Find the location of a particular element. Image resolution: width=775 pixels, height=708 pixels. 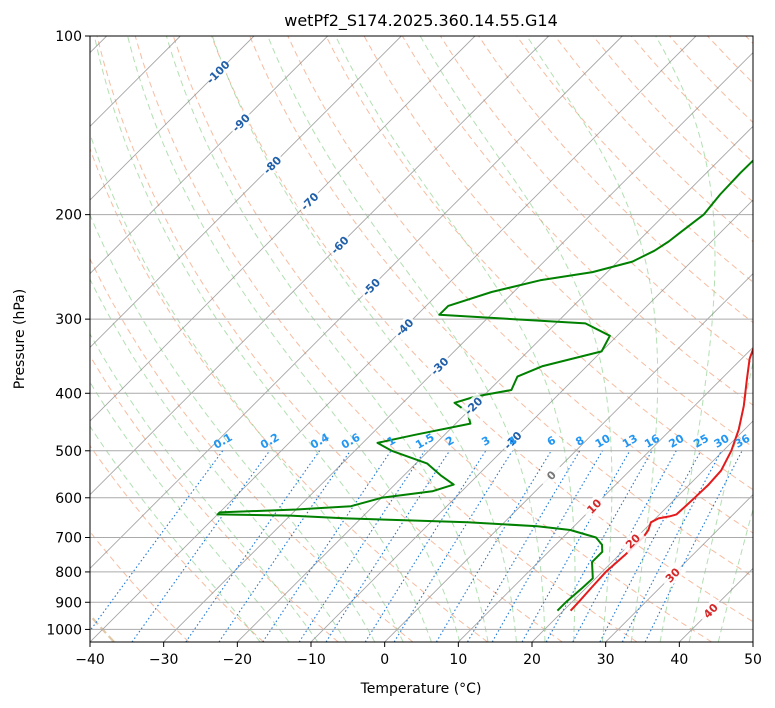

x-tick-label: 50 is located at coordinates (753, 660).